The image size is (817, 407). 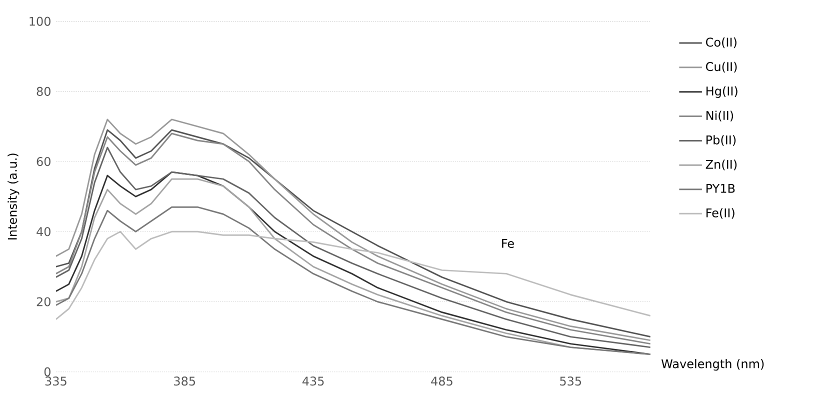 I want to click on legend-label: Hg(II), so click(x=722, y=92).